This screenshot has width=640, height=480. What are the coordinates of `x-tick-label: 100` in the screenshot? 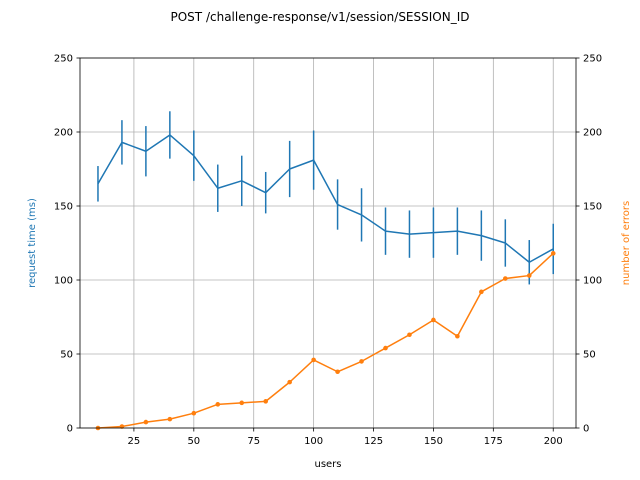 It's located at (313, 441).